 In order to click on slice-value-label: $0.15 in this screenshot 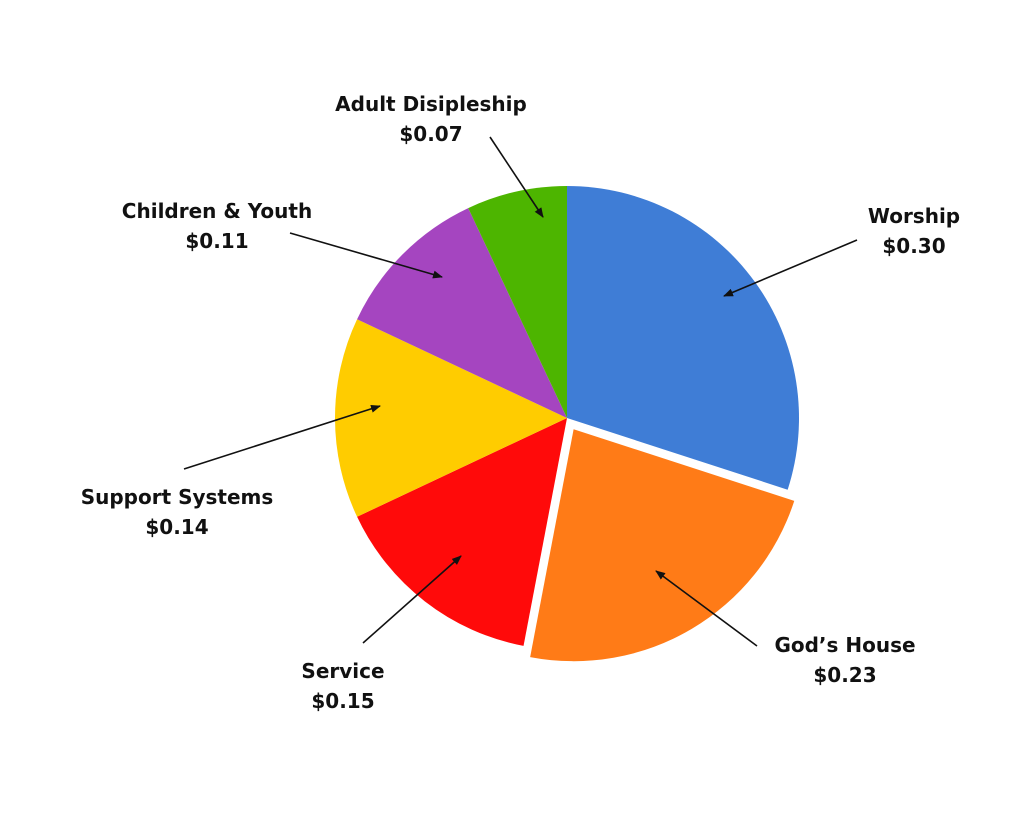, I will do `click(342, 701)`.